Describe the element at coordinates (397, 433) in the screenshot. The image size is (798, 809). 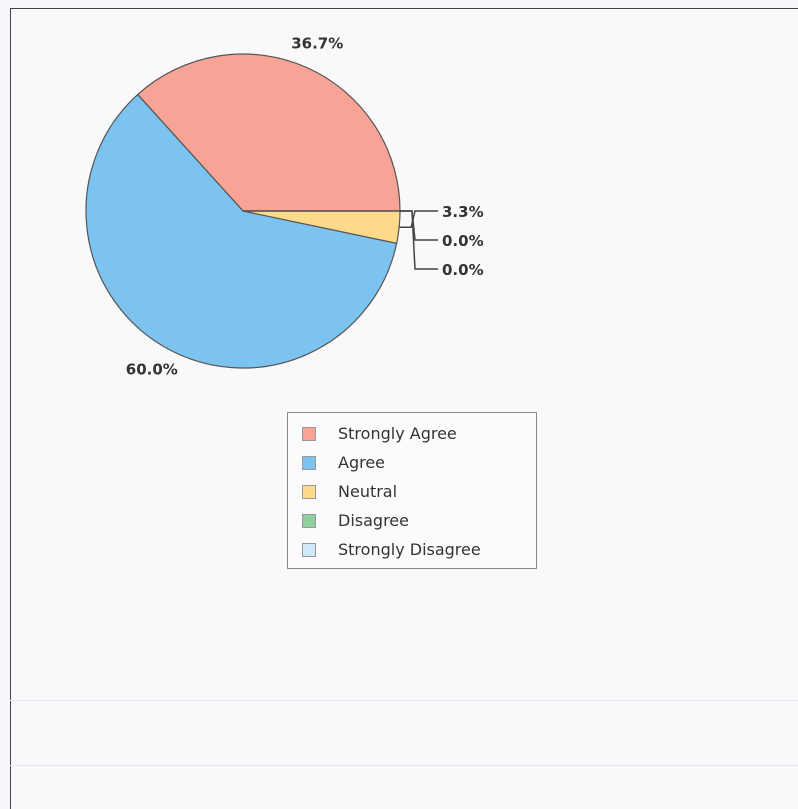
I see `legend-label: Strongly Agree` at that location.